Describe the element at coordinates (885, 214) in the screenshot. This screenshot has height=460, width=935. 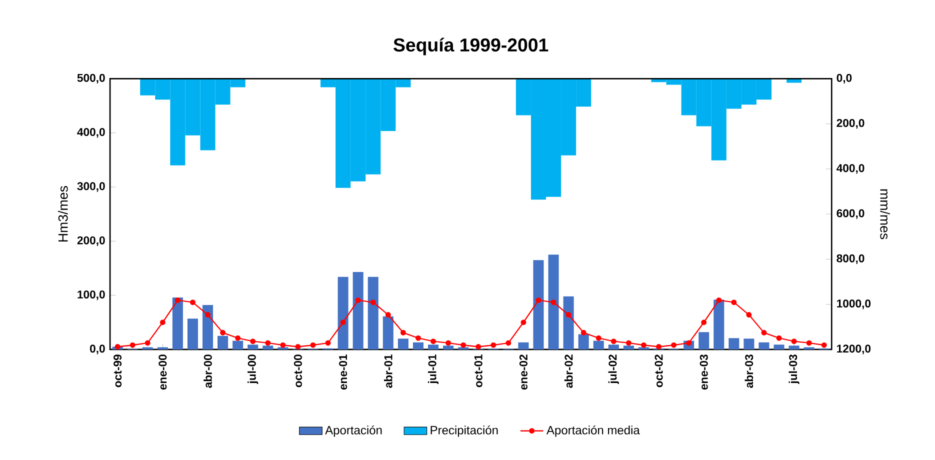
I see `y2-axis-title: mm/mes` at that location.